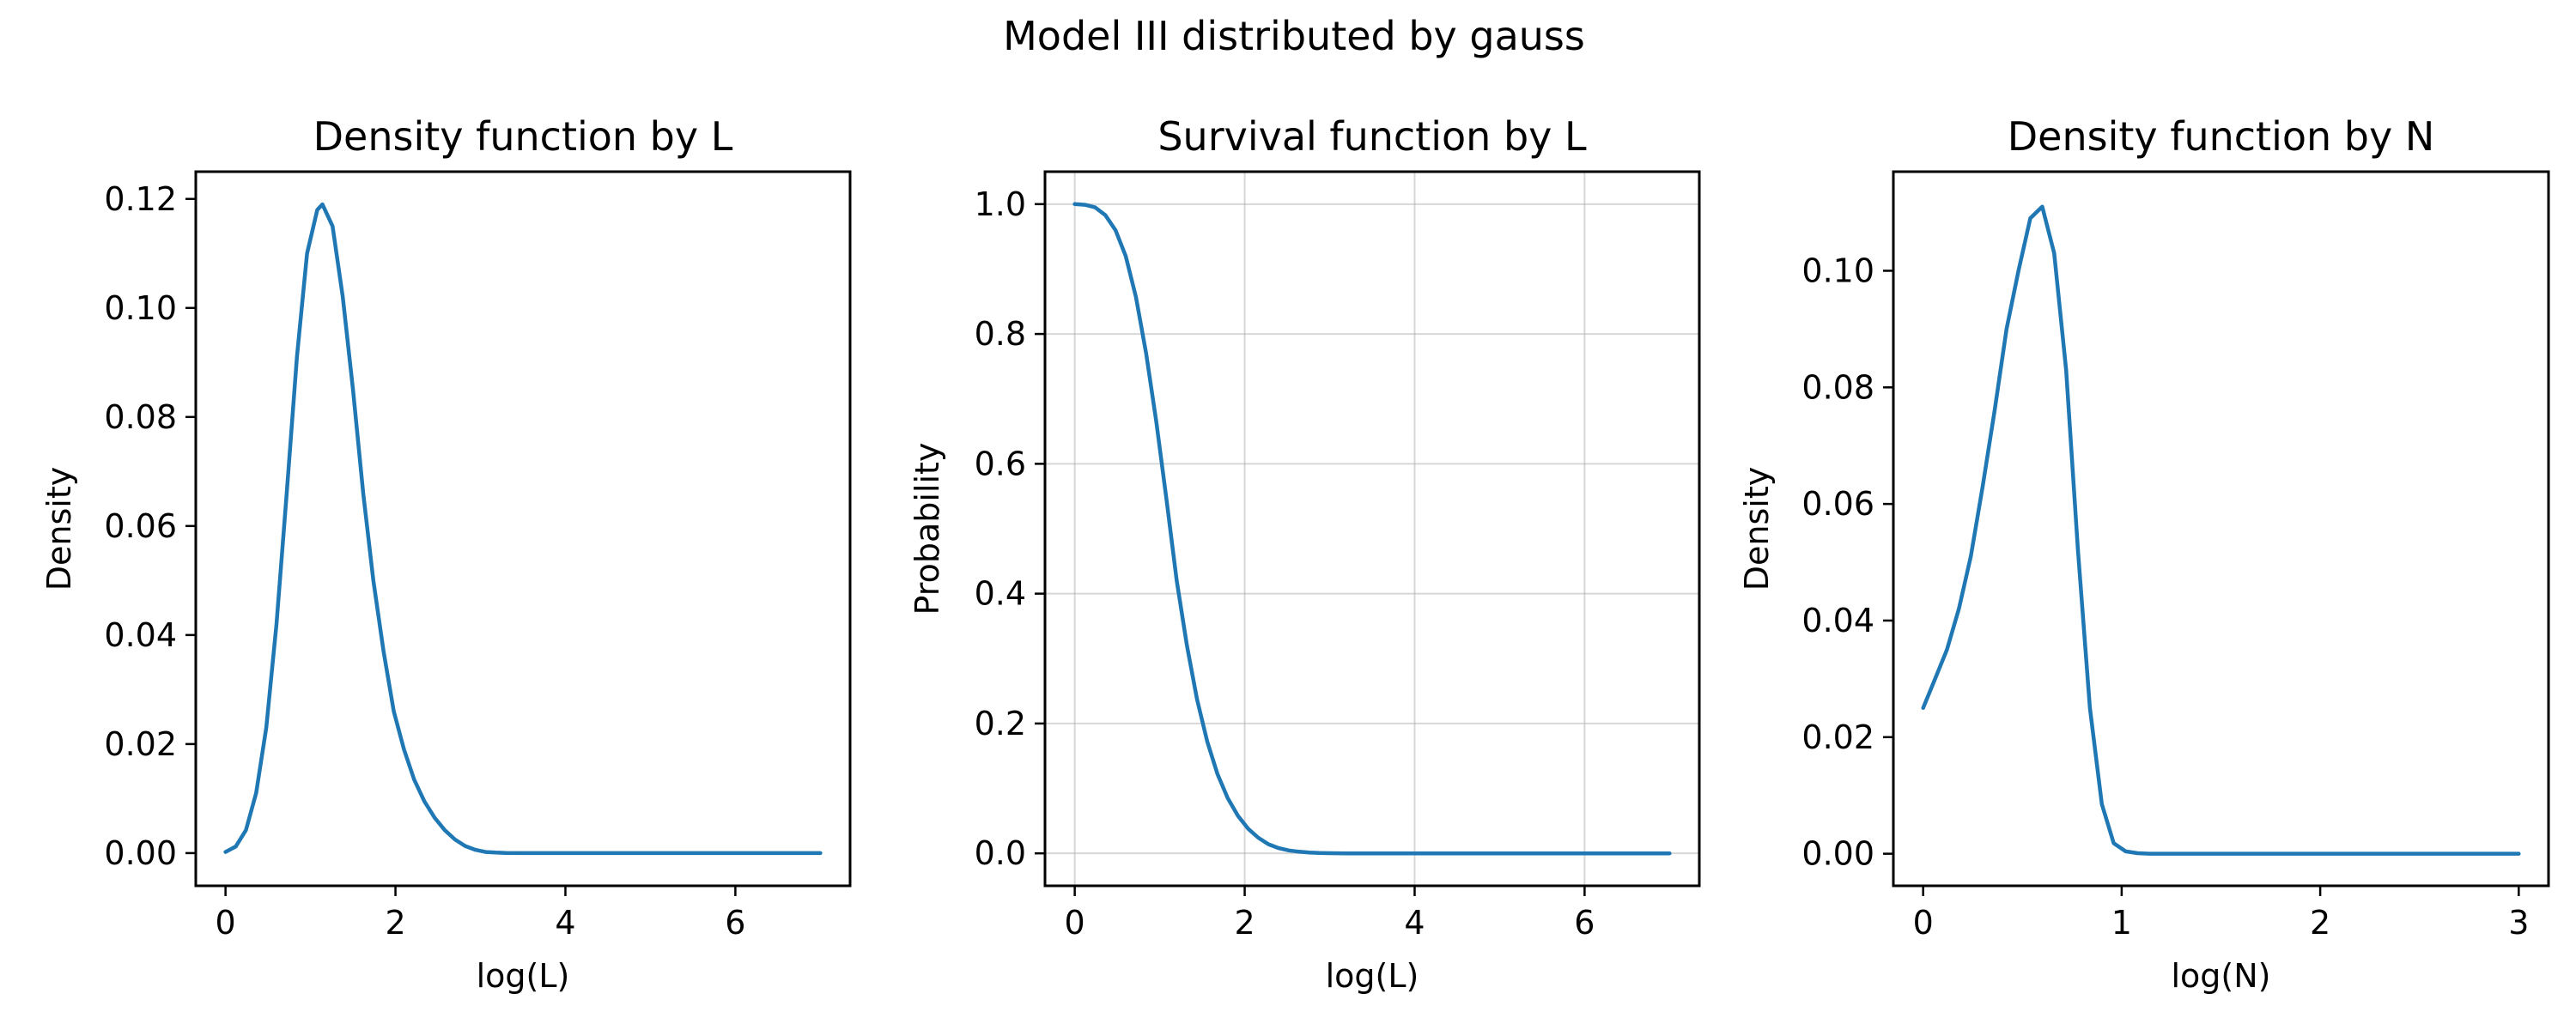  What do you see at coordinates (140, 308) in the screenshot?
I see `panel-1-y-tick-label-5: 0.10` at bounding box center [140, 308].